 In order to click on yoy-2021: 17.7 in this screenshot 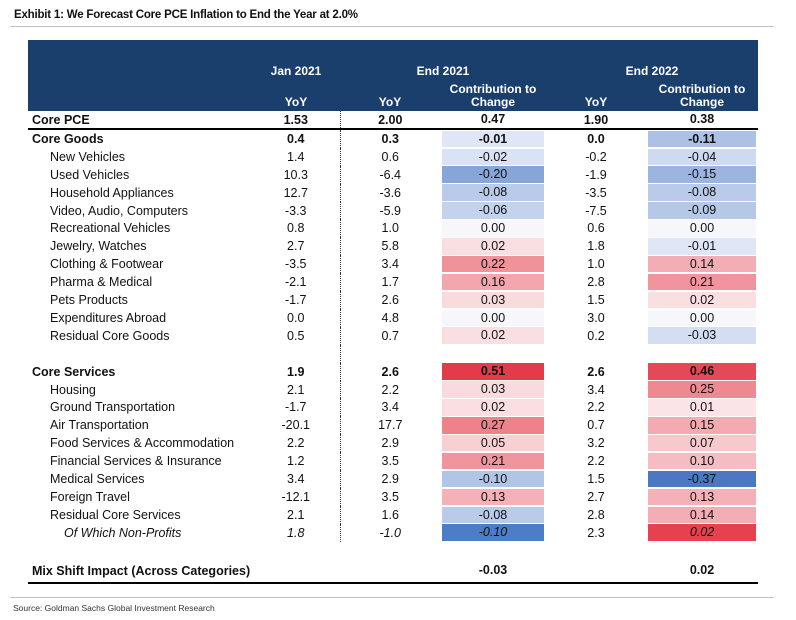, I will do `click(390, 425)`.